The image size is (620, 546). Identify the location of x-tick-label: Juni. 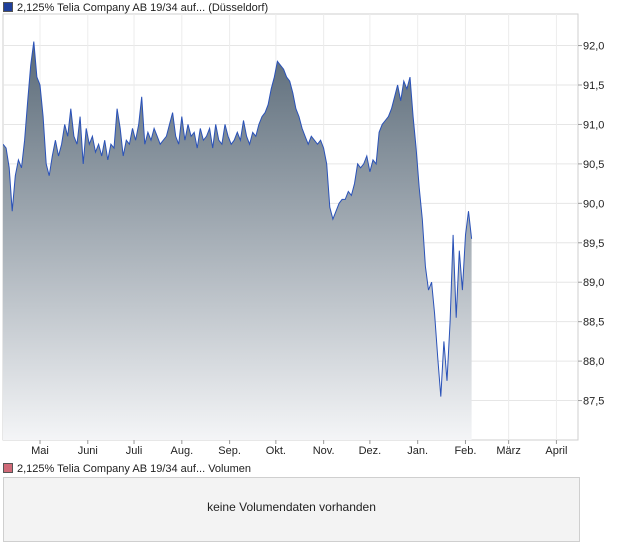
(88, 451).